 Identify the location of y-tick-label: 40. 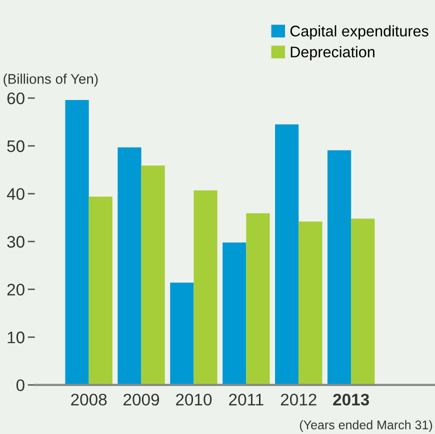
(15, 194).